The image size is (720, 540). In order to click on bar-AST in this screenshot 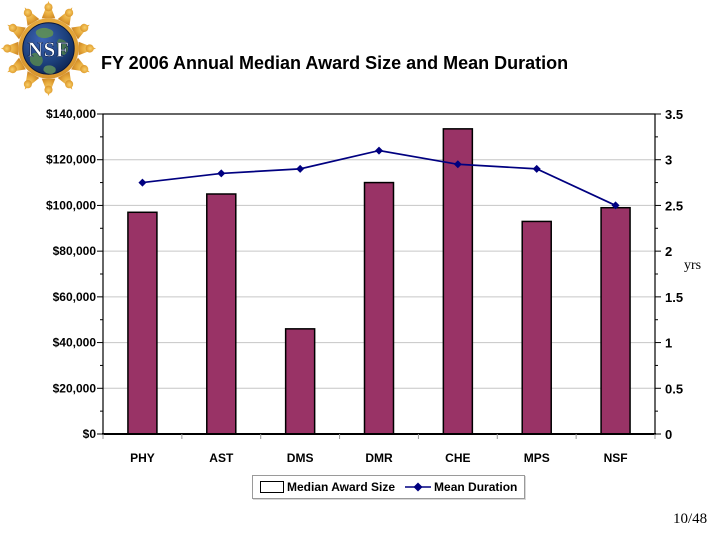, I will do `click(221, 314)`.